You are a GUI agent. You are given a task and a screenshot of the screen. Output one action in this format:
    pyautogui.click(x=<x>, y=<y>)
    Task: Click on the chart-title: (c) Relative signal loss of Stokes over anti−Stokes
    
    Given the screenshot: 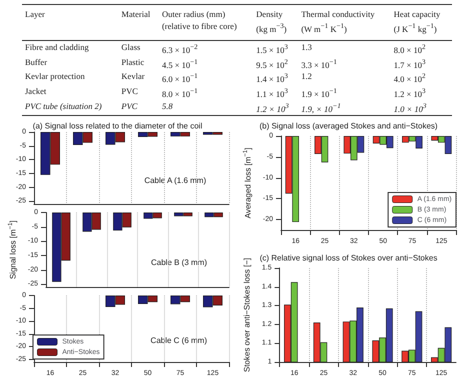 What is the action you would take?
    pyautogui.click(x=349, y=258)
    